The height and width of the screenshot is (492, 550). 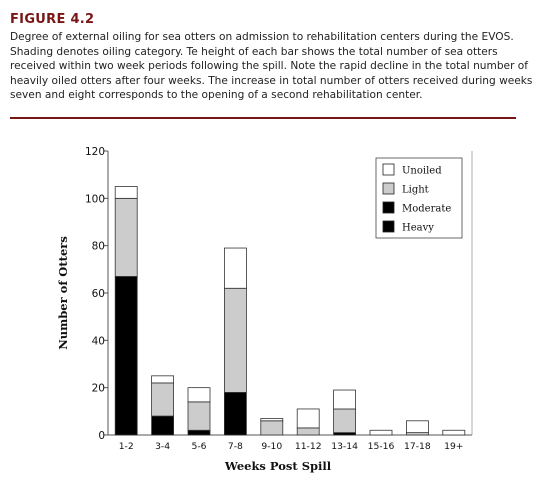 I want to click on legend-swatch-moderate, so click(x=388, y=207).